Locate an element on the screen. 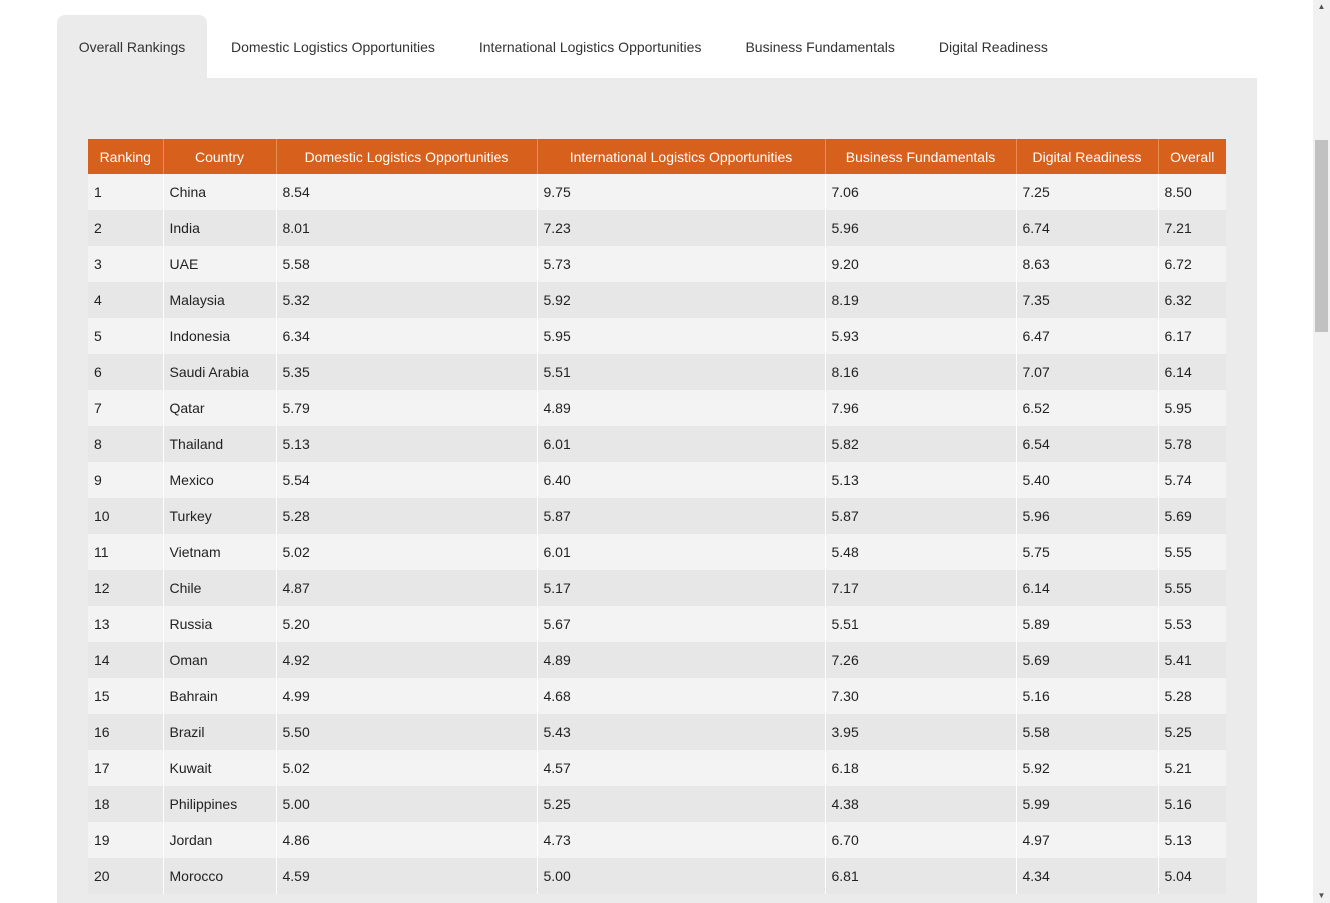 This screenshot has width=1330, height=903. table-cell: 3 is located at coordinates (126, 264).